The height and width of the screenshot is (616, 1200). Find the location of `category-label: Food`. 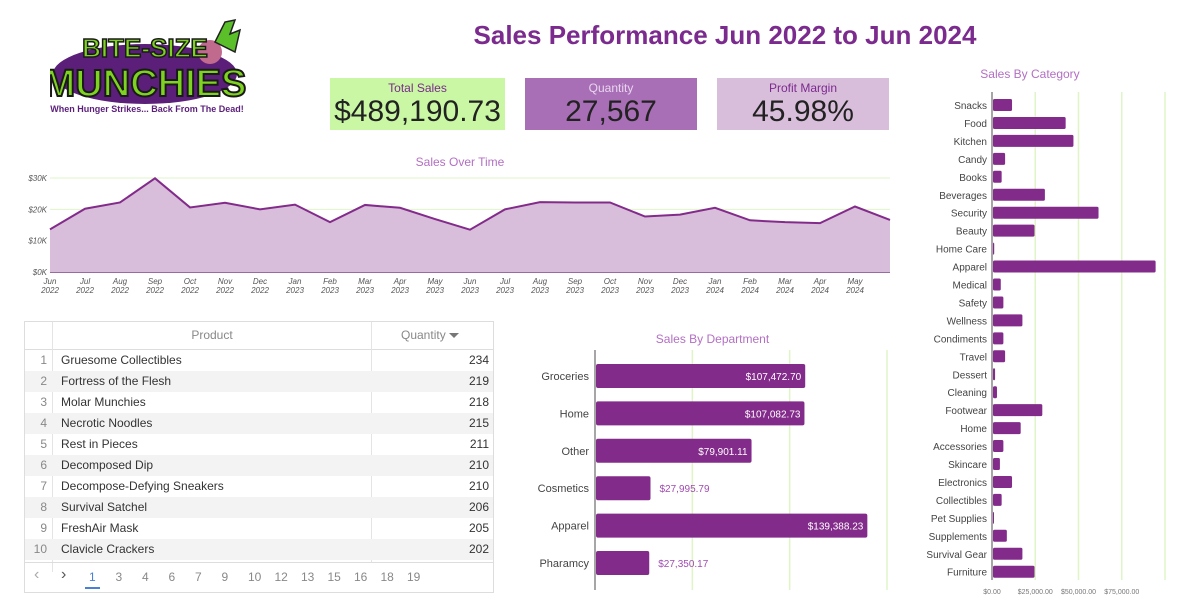

category-label: Food is located at coordinates (975, 124).